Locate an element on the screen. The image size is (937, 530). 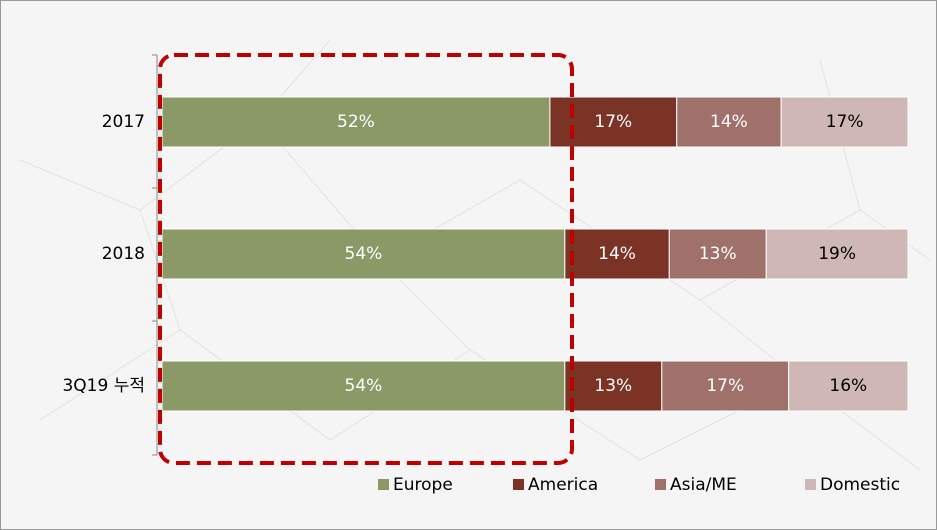
data-label: 52% is located at coordinates (356, 122).